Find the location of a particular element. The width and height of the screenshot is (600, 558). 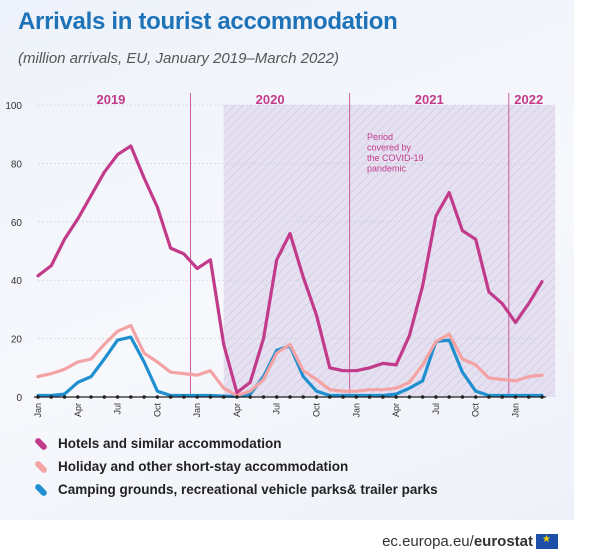

y-tick-label: 0 is located at coordinates (19, 398).